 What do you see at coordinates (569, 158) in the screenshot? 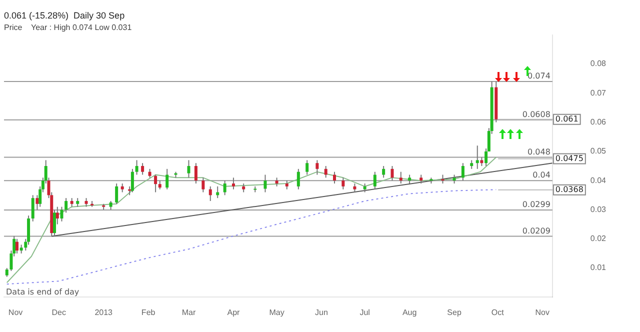
I see `annotation: 0.0475` at bounding box center [569, 158].